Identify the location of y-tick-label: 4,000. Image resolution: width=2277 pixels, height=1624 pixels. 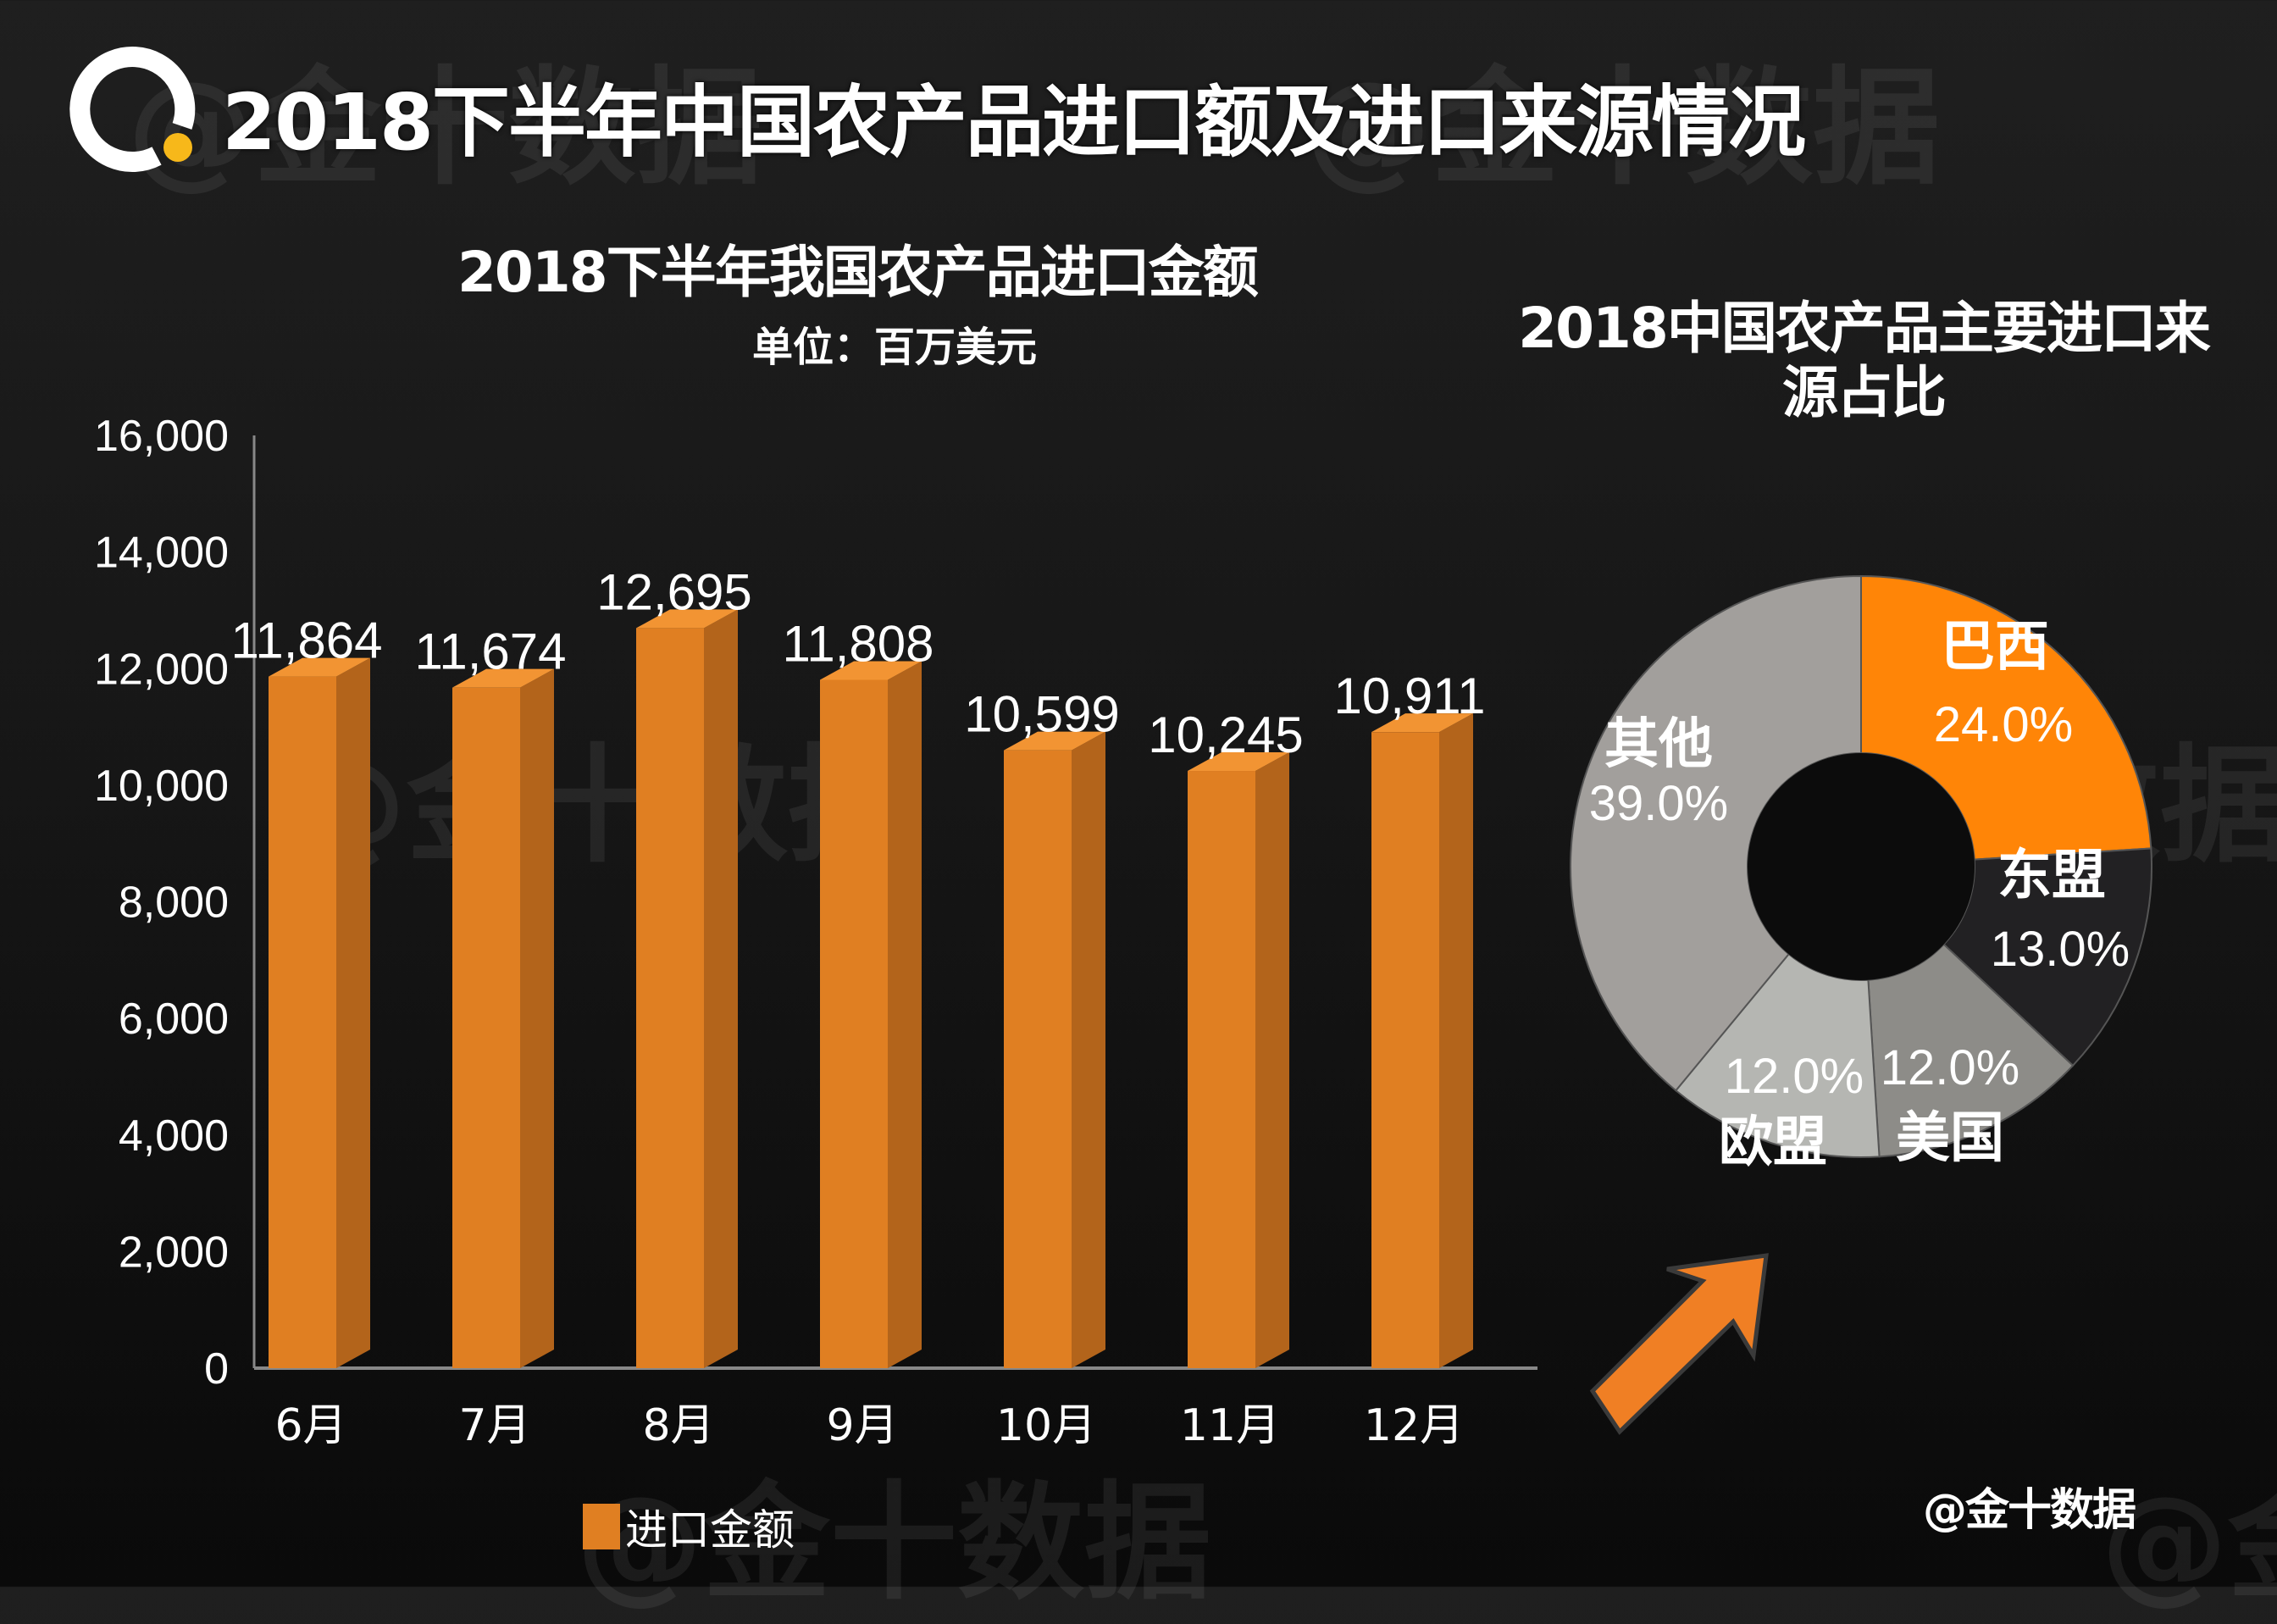
(174, 1136).